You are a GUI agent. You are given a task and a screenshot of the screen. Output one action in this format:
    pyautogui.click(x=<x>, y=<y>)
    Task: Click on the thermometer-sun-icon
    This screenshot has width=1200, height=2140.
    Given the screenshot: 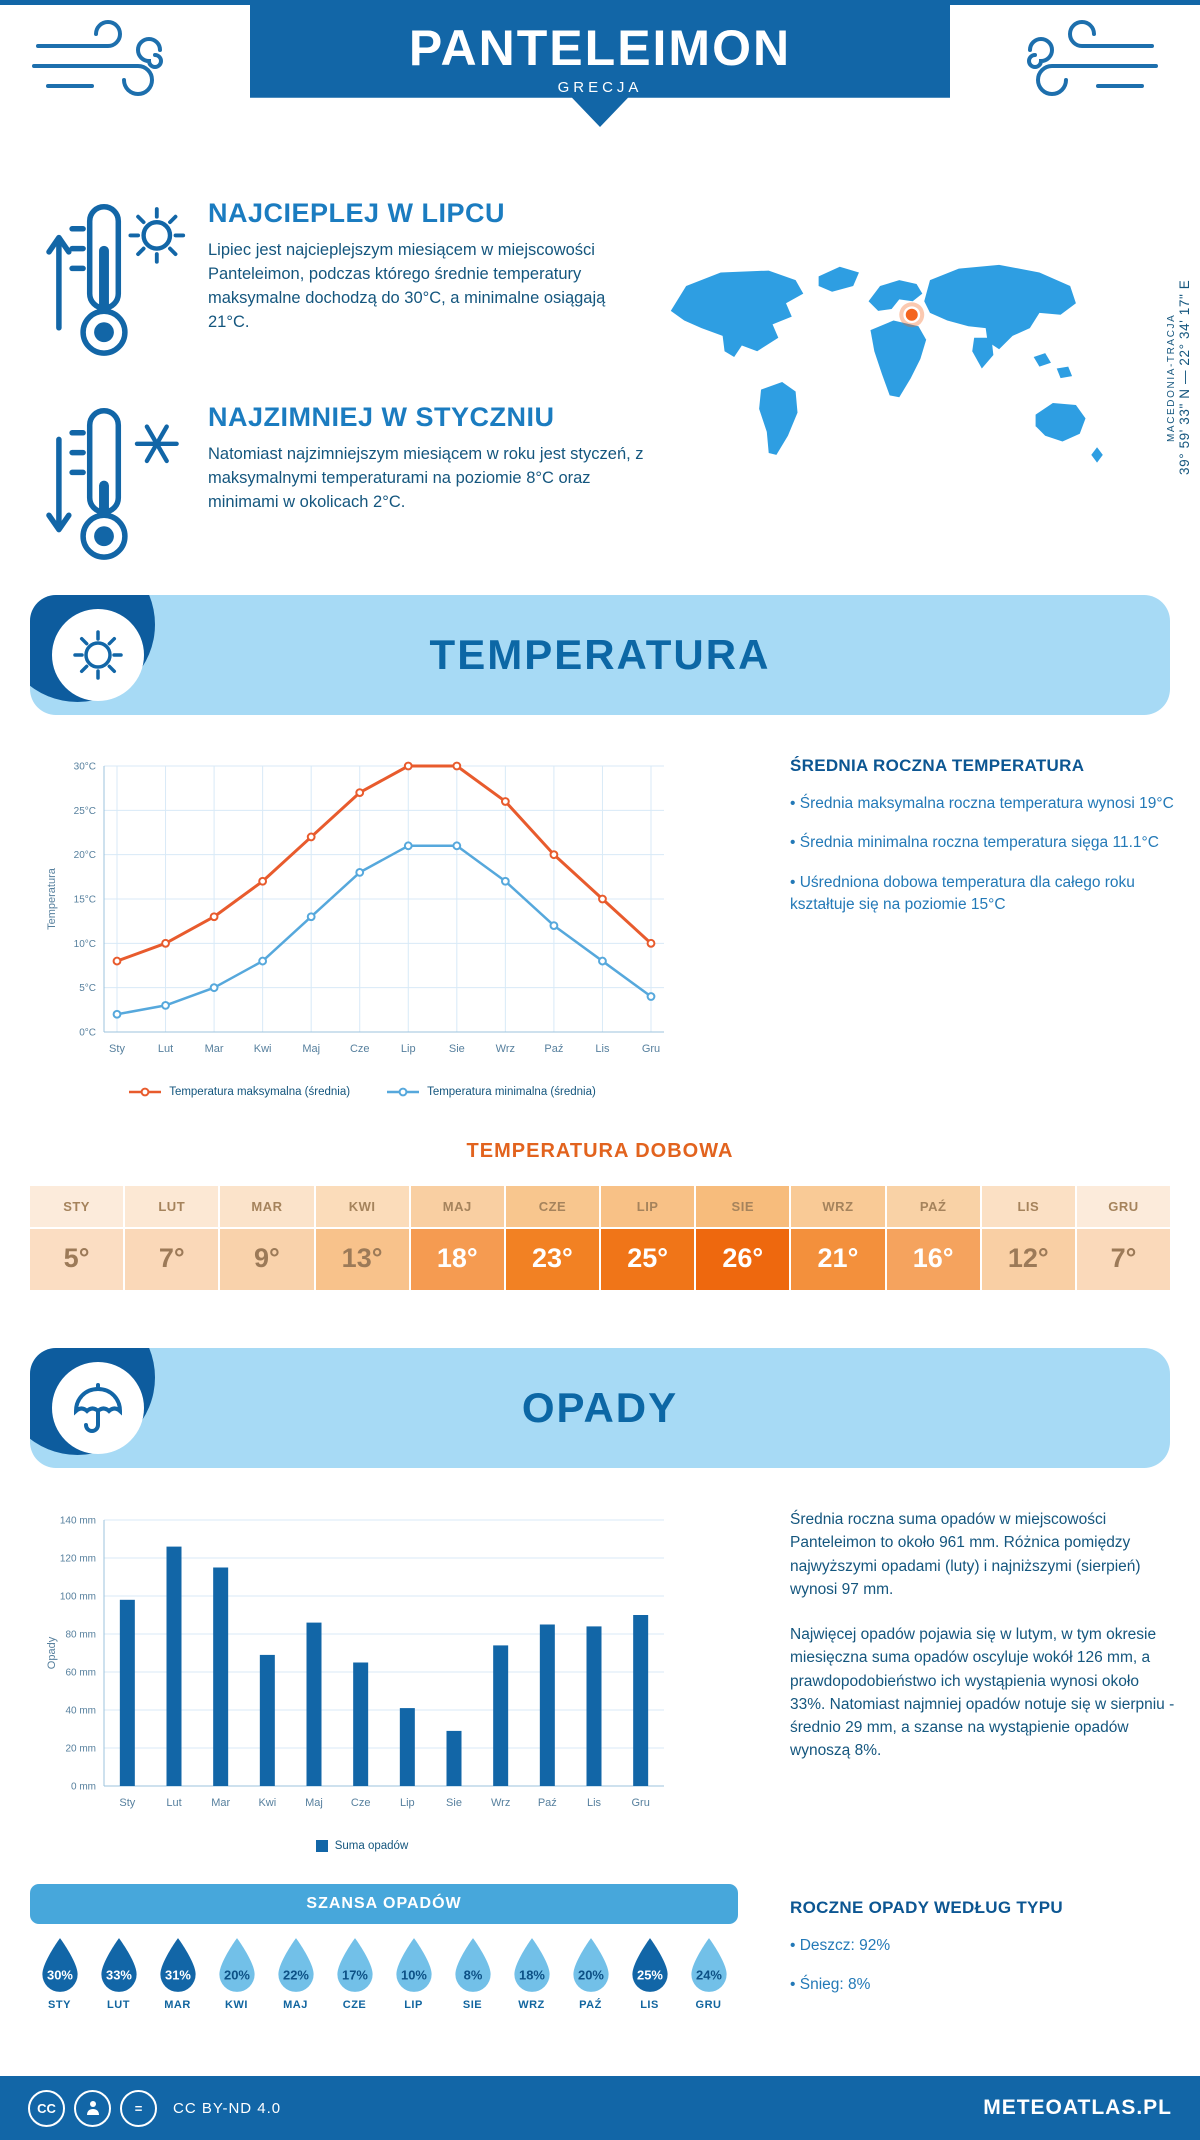 What is the action you would take?
    pyautogui.click(x=116, y=280)
    